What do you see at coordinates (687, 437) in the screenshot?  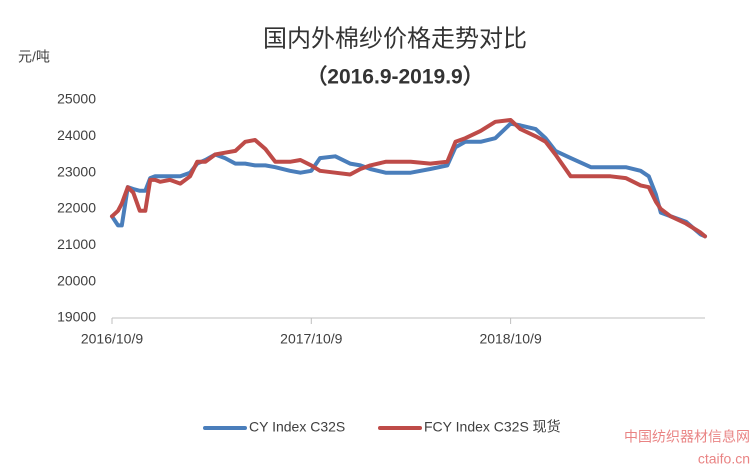 I see `watermark: 中国纺织器材信息网` at bounding box center [687, 437].